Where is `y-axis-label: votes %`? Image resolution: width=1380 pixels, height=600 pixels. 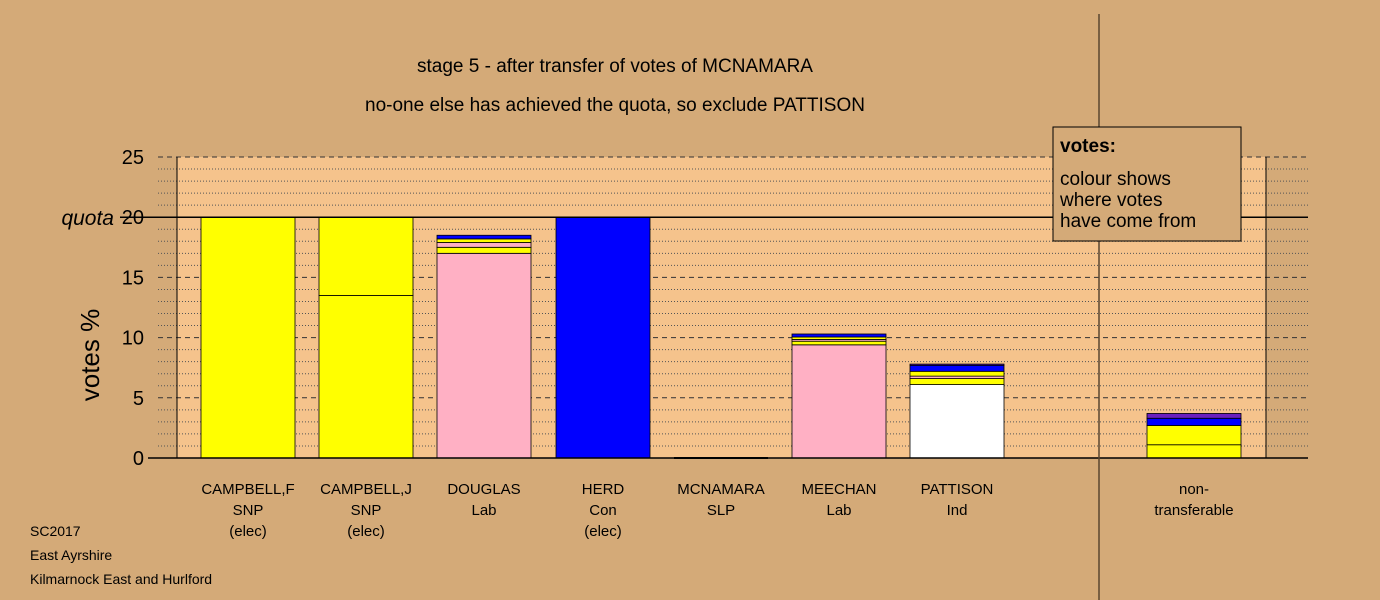 y-axis-label: votes % is located at coordinates (90, 355).